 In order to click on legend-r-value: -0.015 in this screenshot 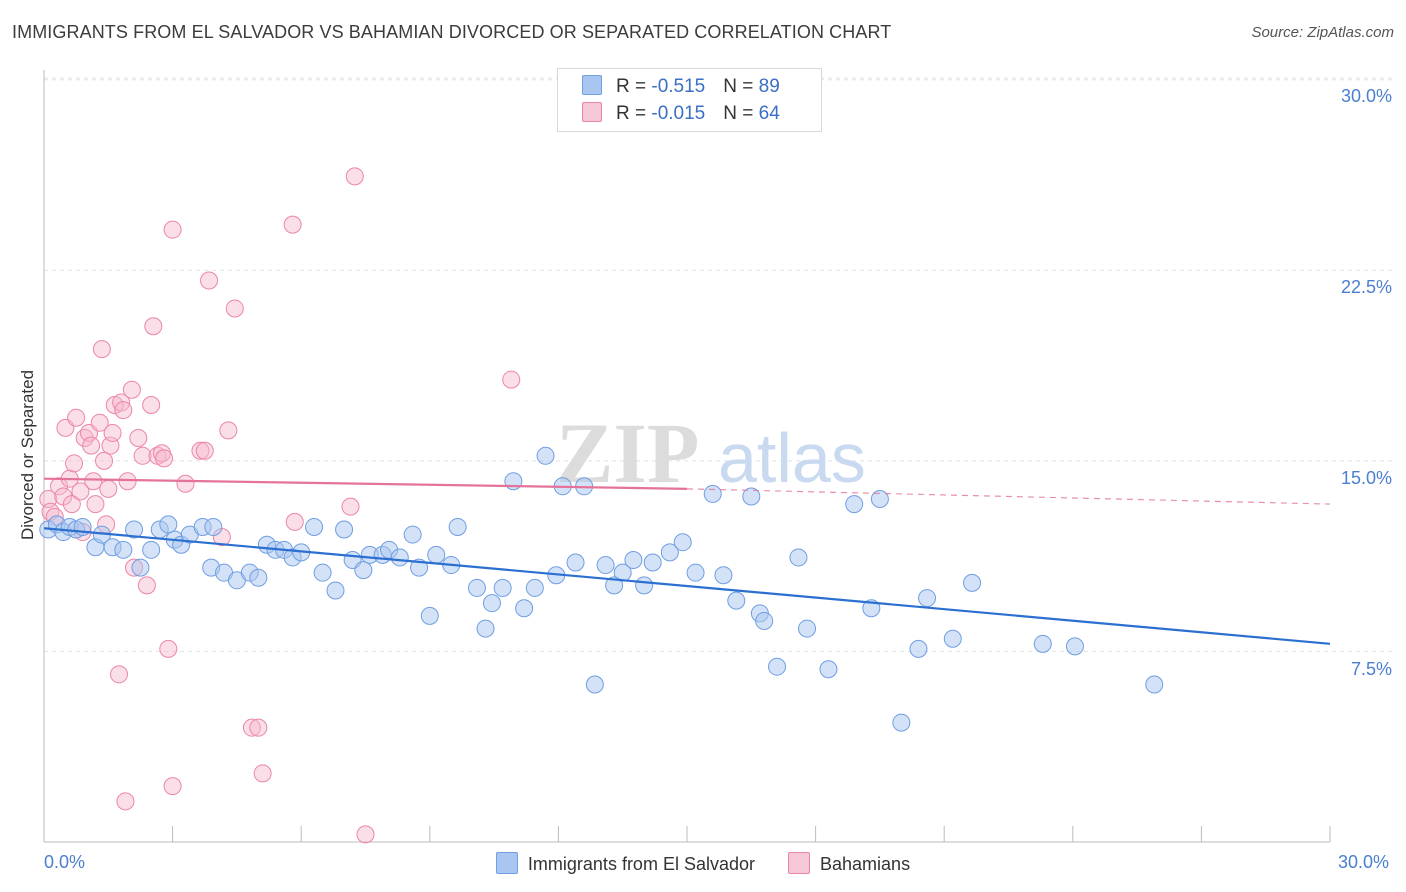, I will do `click(678, 113)`.